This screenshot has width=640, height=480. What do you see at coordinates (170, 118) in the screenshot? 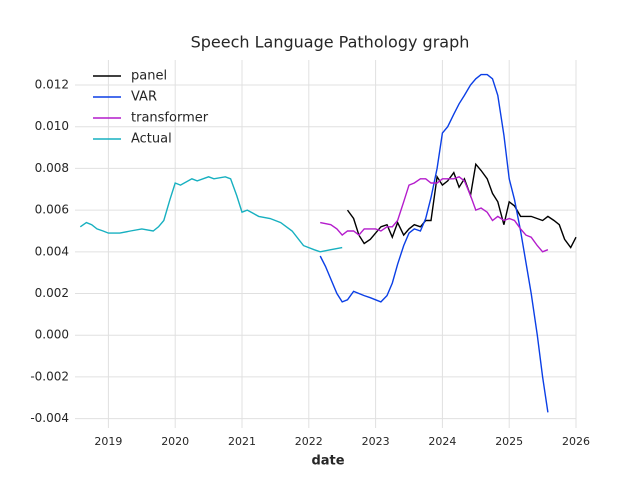
I see `legend-label: transformer` at bounding box center [170, 118].